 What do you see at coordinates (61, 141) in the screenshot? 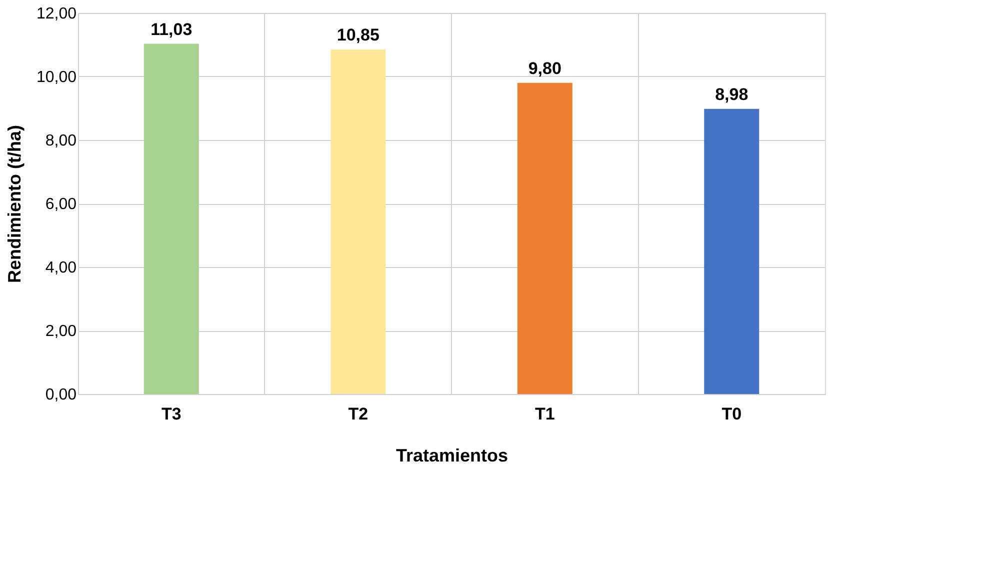
I see `y-tick-label: 8,00` at bounding box center [61, 141].